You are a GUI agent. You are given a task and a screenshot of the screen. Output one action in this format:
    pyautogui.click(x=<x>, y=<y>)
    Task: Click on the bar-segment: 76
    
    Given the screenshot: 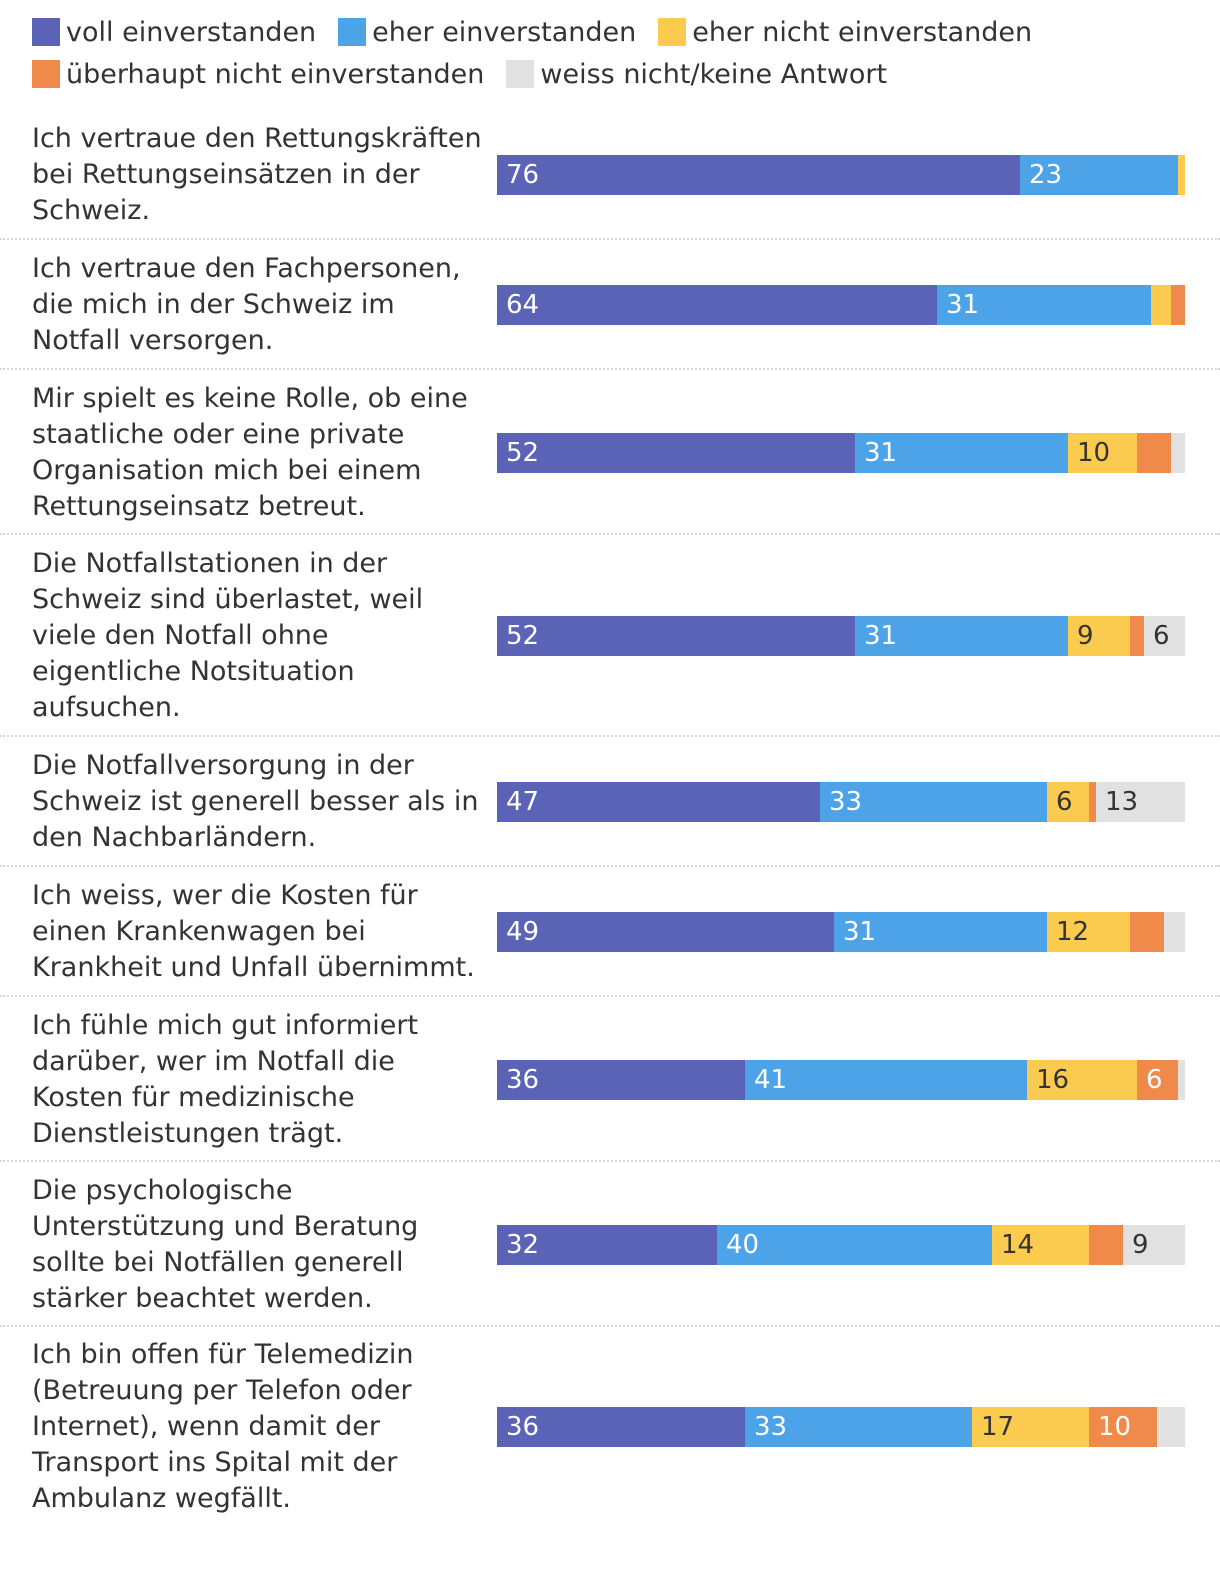 What is the action you would take?
    pyautogui.click(x=758, y=175)
    